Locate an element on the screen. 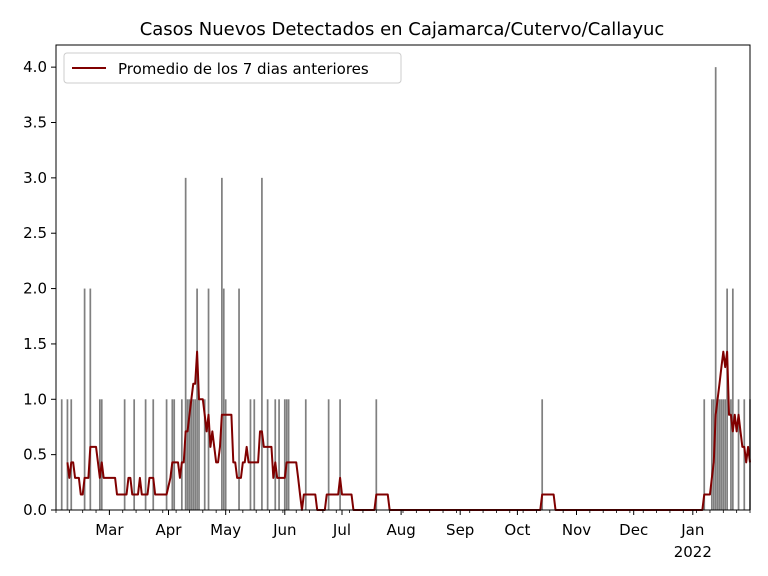 This screenshot has width=768, height=576. y-tick-label: 4.0 is located at coordinates (35, 67).